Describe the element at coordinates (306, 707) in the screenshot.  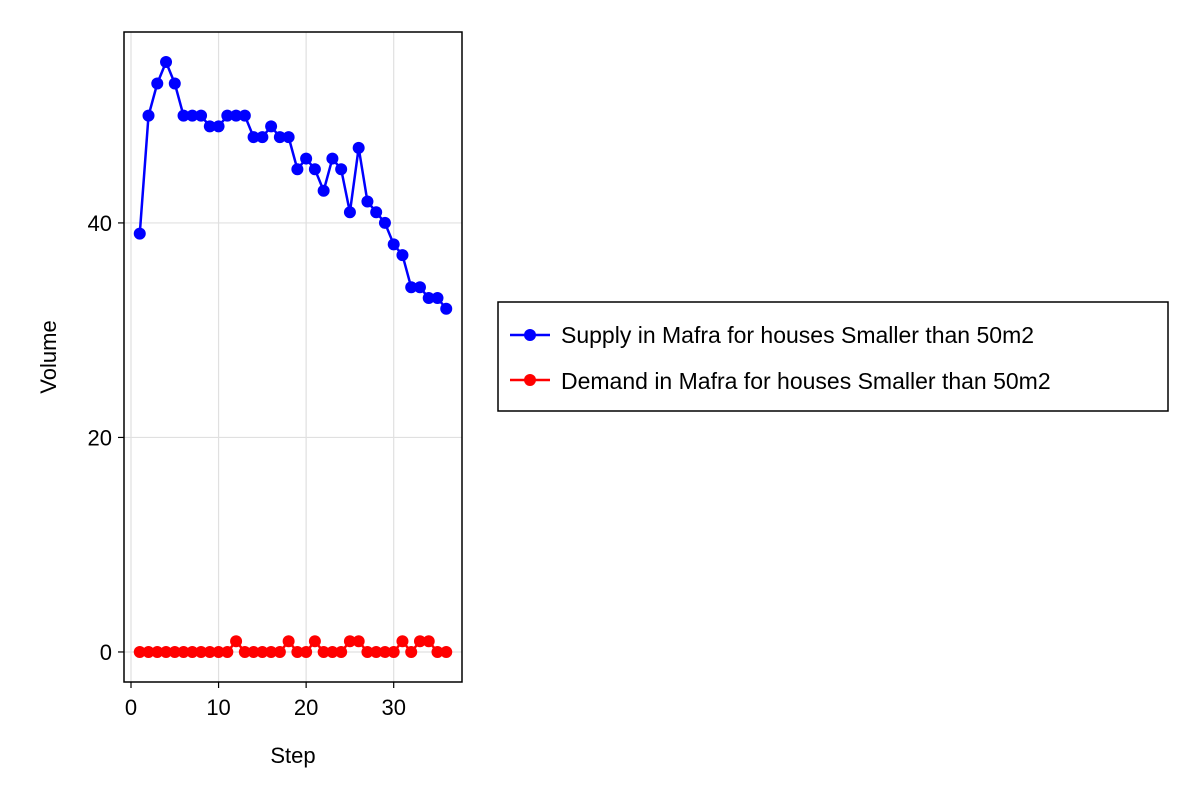
I see `x-tick-label: 20` at that location.